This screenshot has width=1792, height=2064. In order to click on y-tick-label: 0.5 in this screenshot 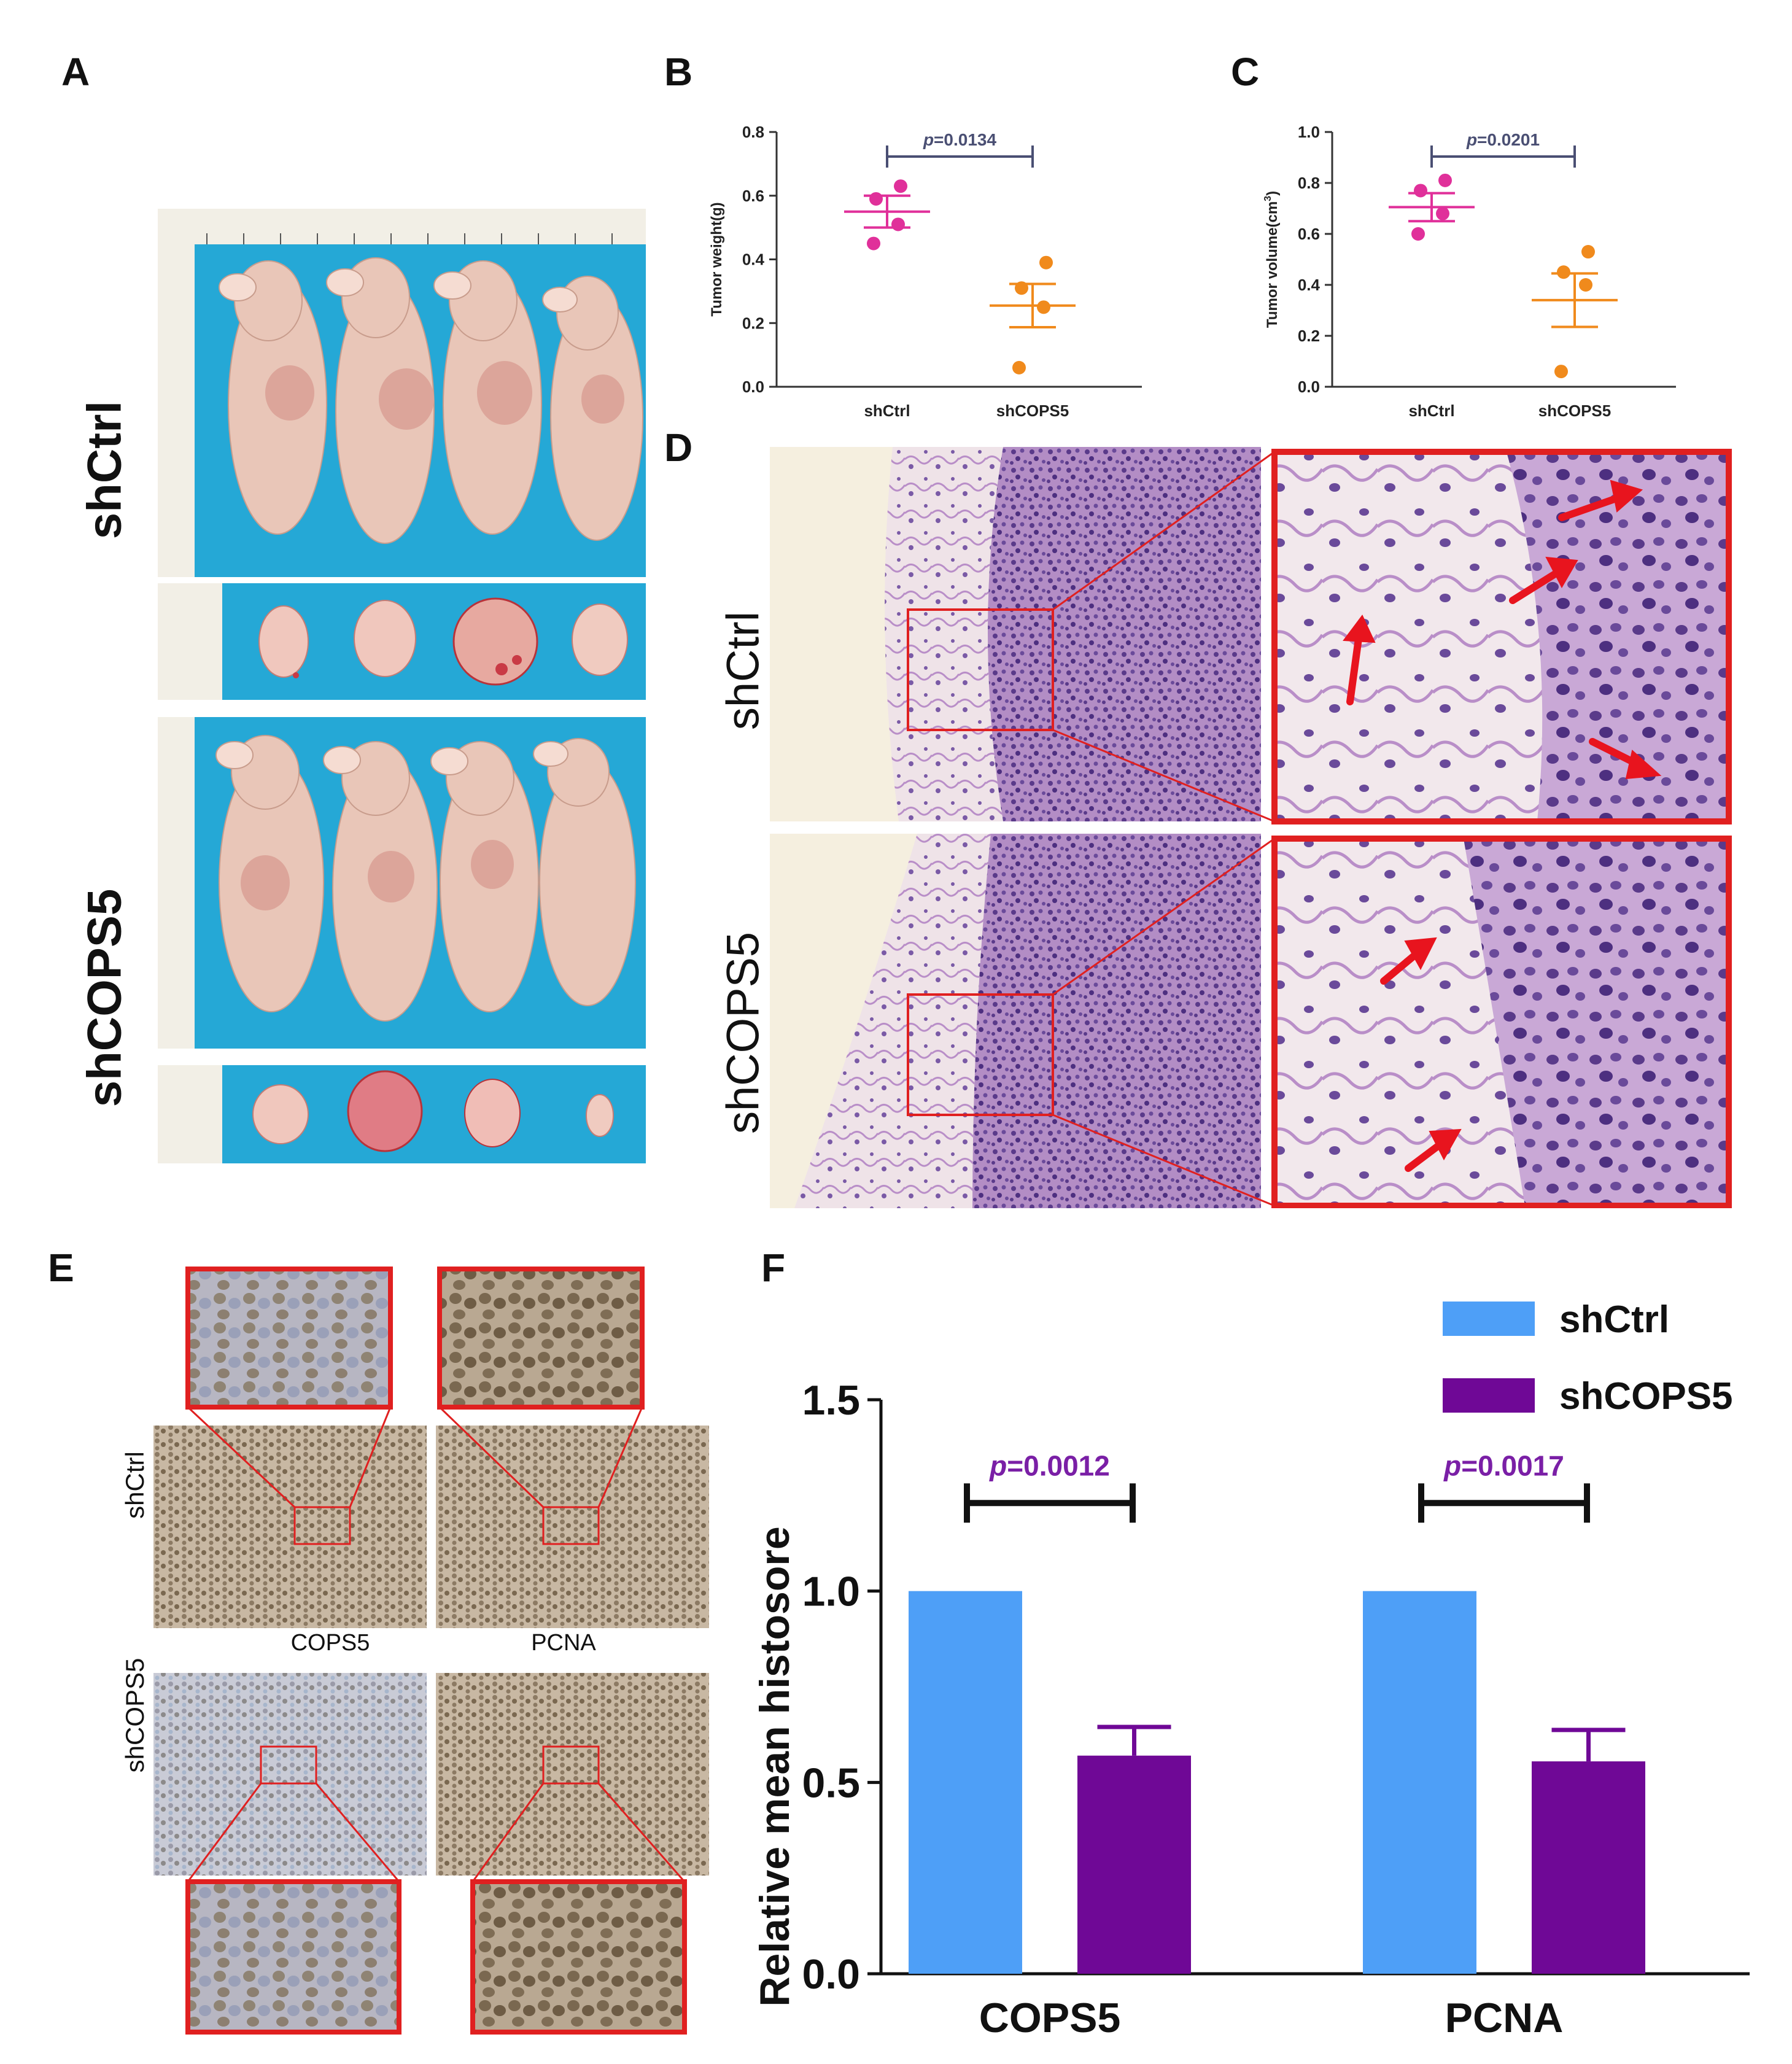, I will do `click(831, 1782)`.